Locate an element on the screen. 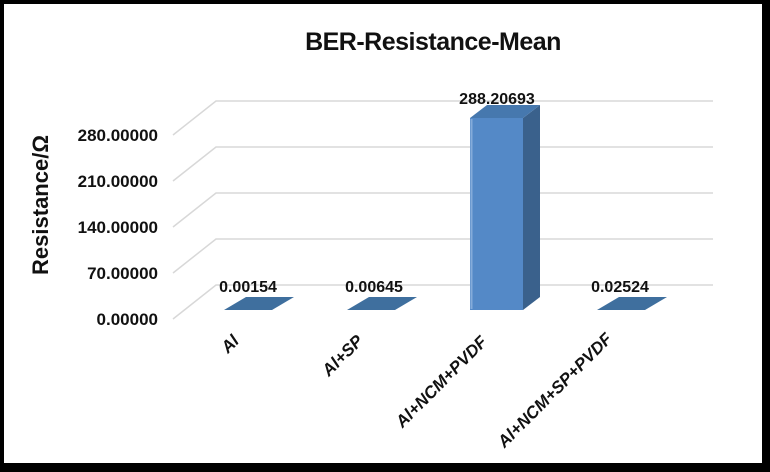 This screenshot has height=472, width=770. value-label-al-ncm-sp-pvdf: 0.02524 is located at coordinates (620, 287).